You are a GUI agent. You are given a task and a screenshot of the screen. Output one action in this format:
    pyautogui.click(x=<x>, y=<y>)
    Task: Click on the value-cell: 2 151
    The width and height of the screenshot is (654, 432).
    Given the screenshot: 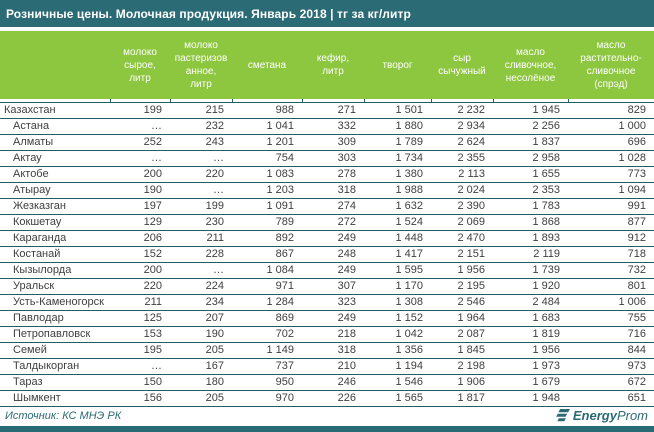 What is the action you would take?
    pyautogui.click(x=462, y=254)
    